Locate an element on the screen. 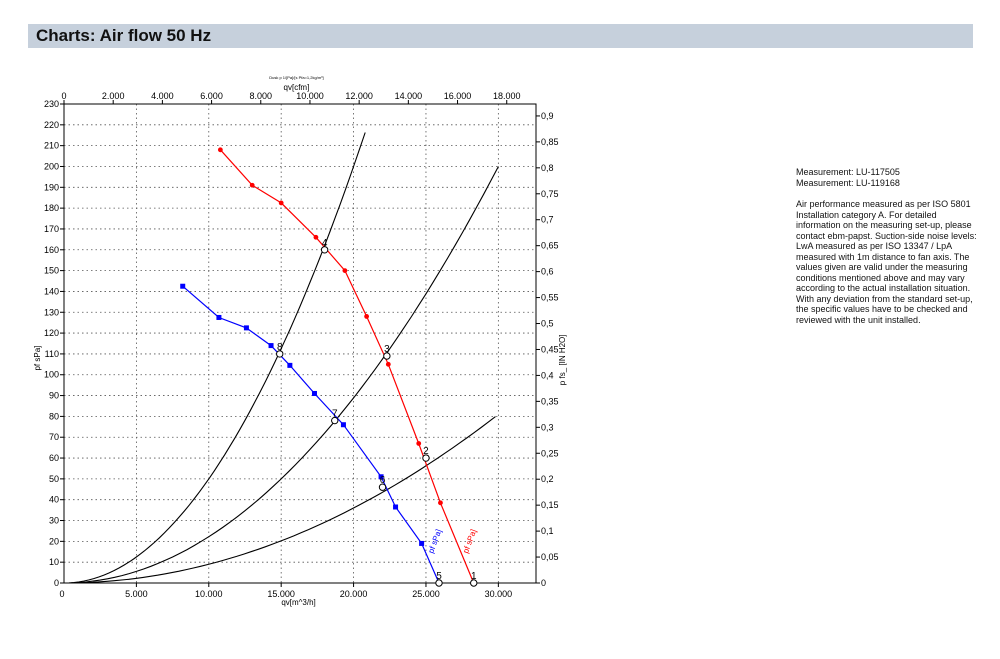  left-axis-tick-label: 220 is located at coordinates (51, 125).